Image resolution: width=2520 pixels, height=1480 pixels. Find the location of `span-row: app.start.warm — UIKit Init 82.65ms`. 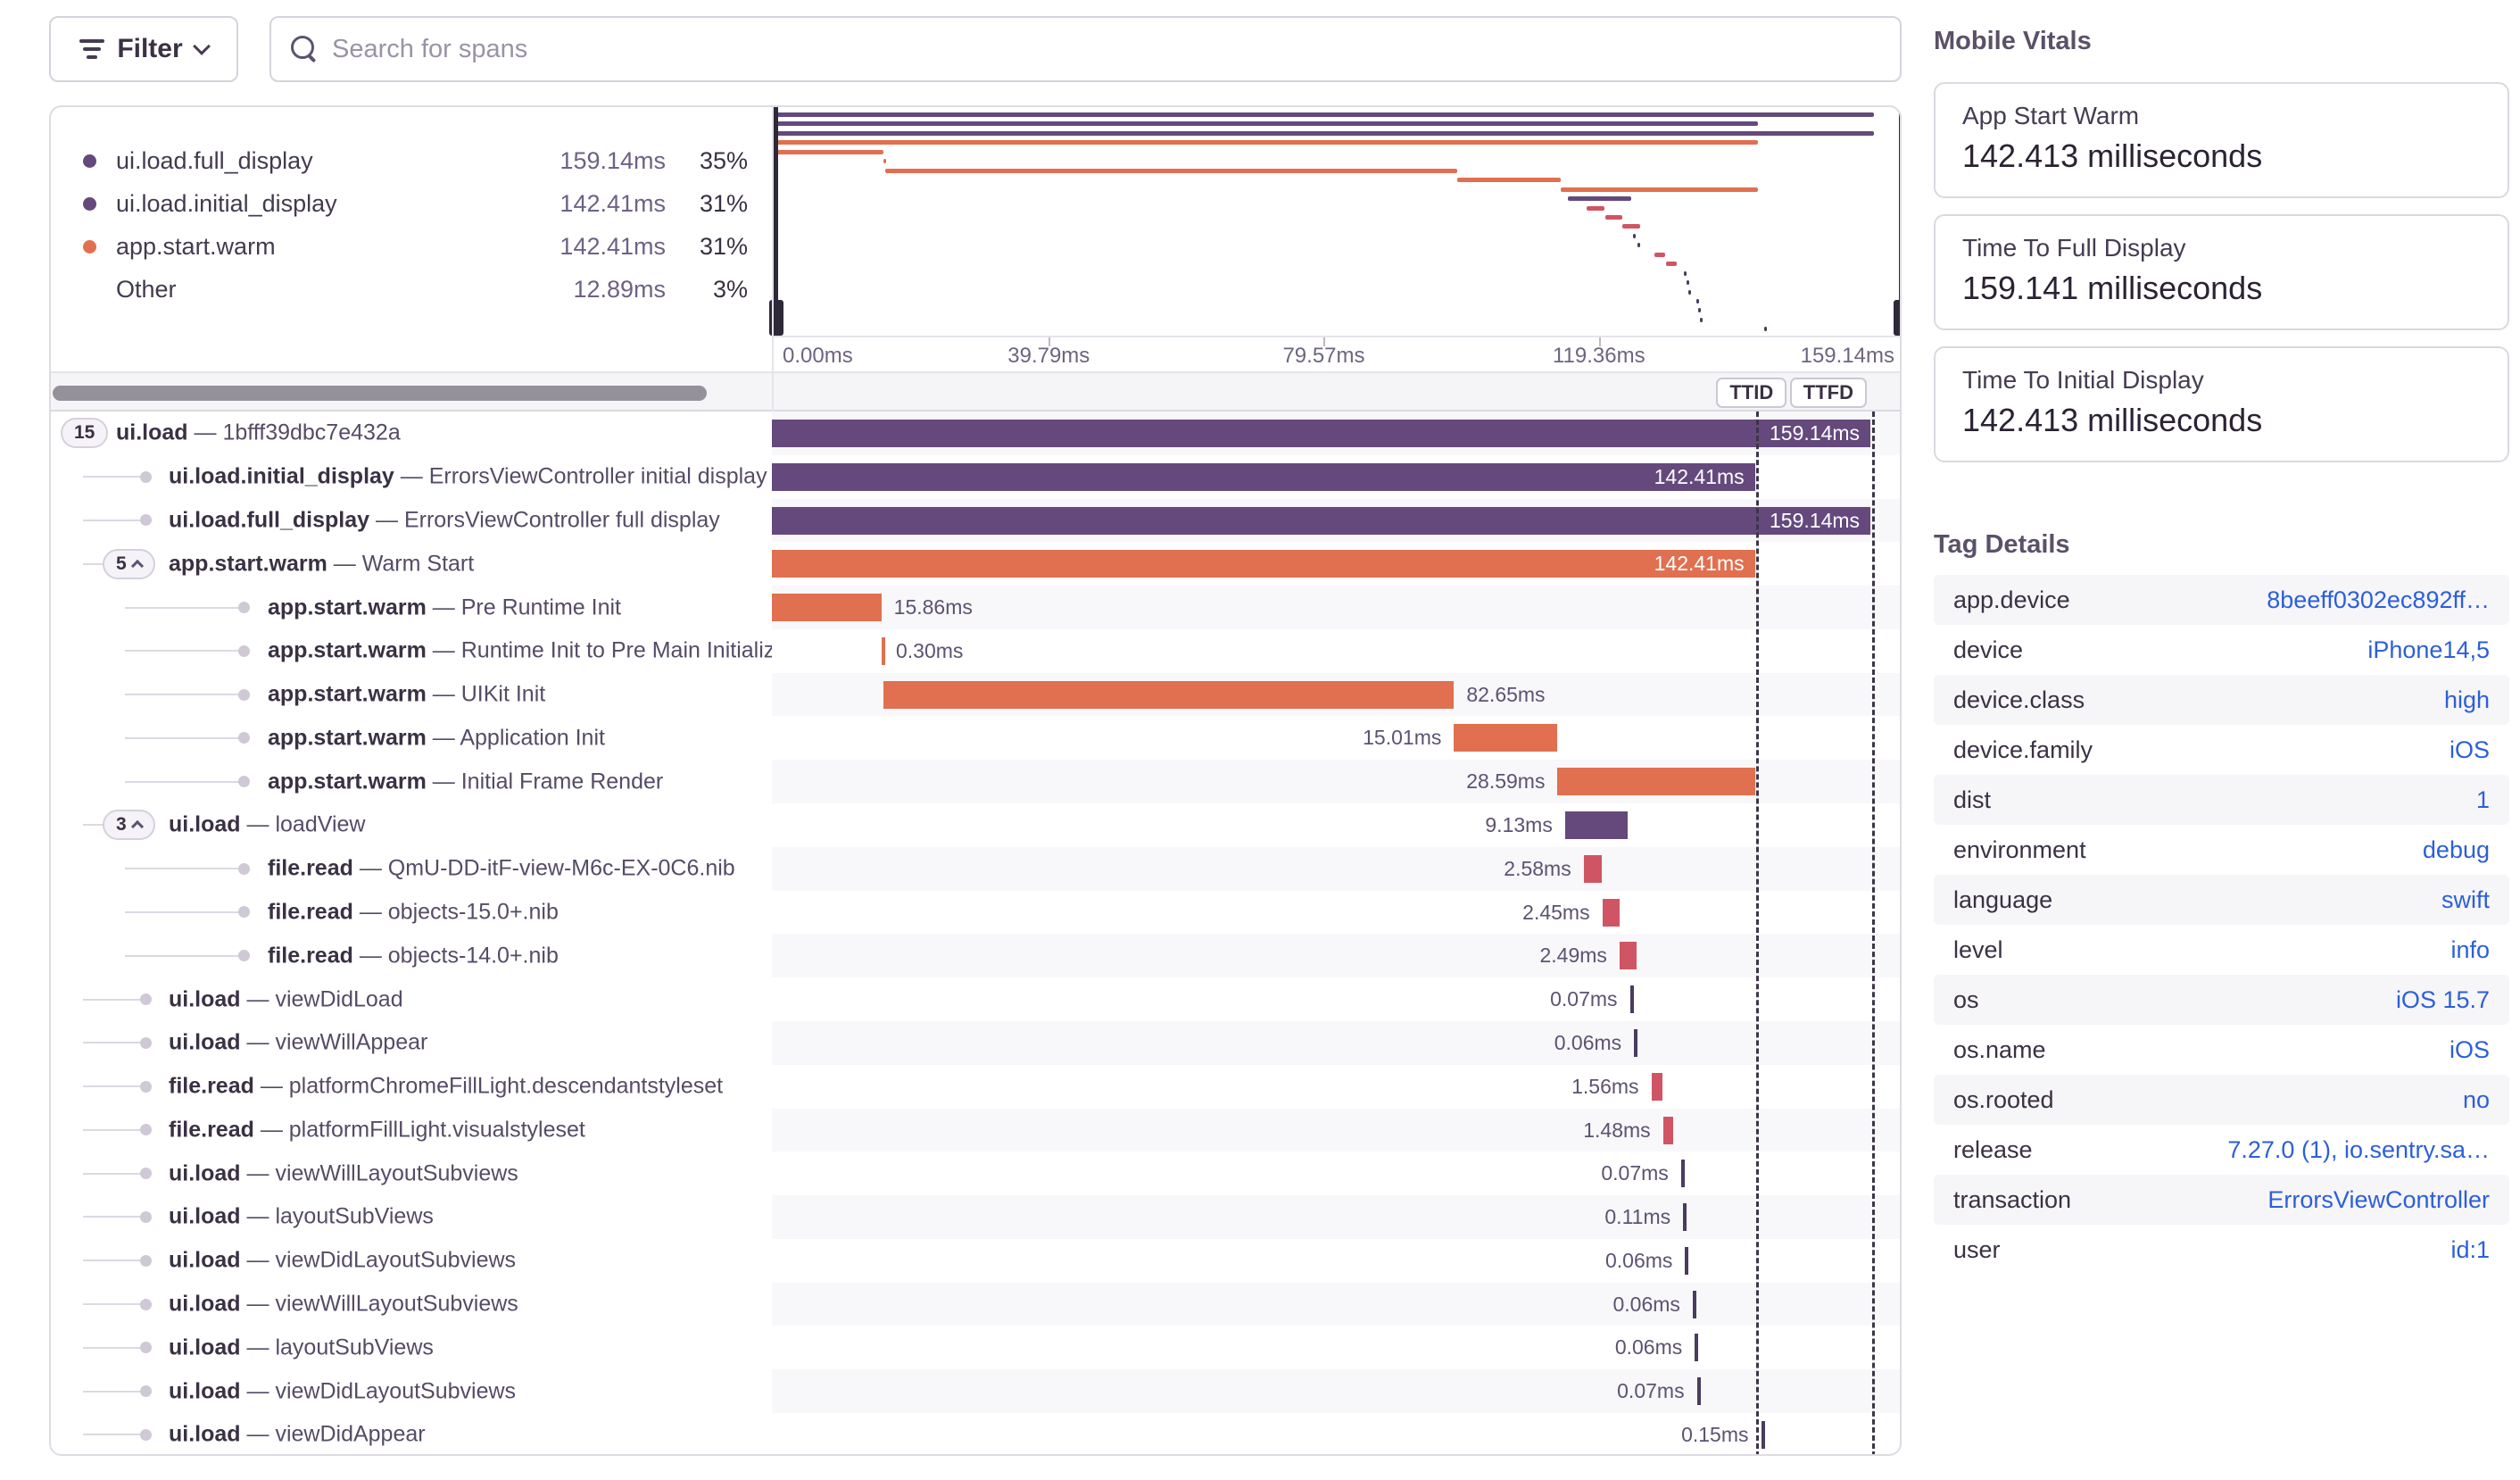

span-row: app.start.warm — UIKit Init 82.65ms is located at coordinates (976, 694).